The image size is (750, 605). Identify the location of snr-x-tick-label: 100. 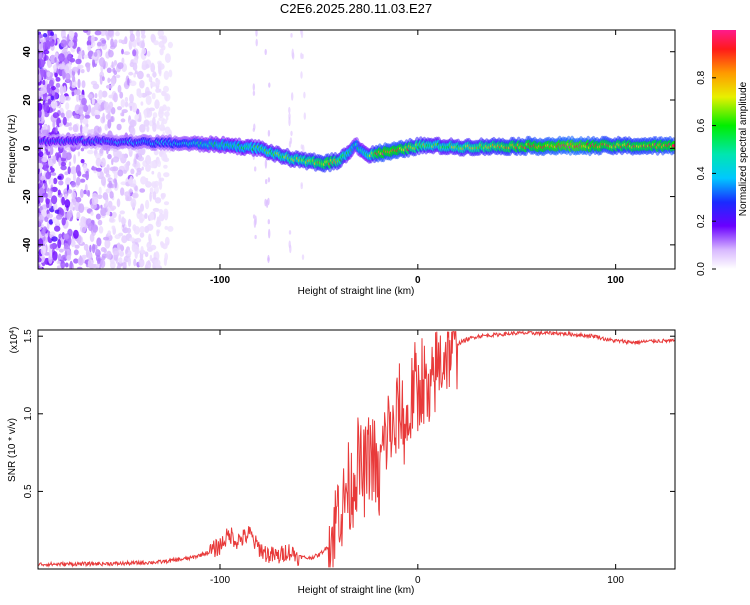
(615, 580).